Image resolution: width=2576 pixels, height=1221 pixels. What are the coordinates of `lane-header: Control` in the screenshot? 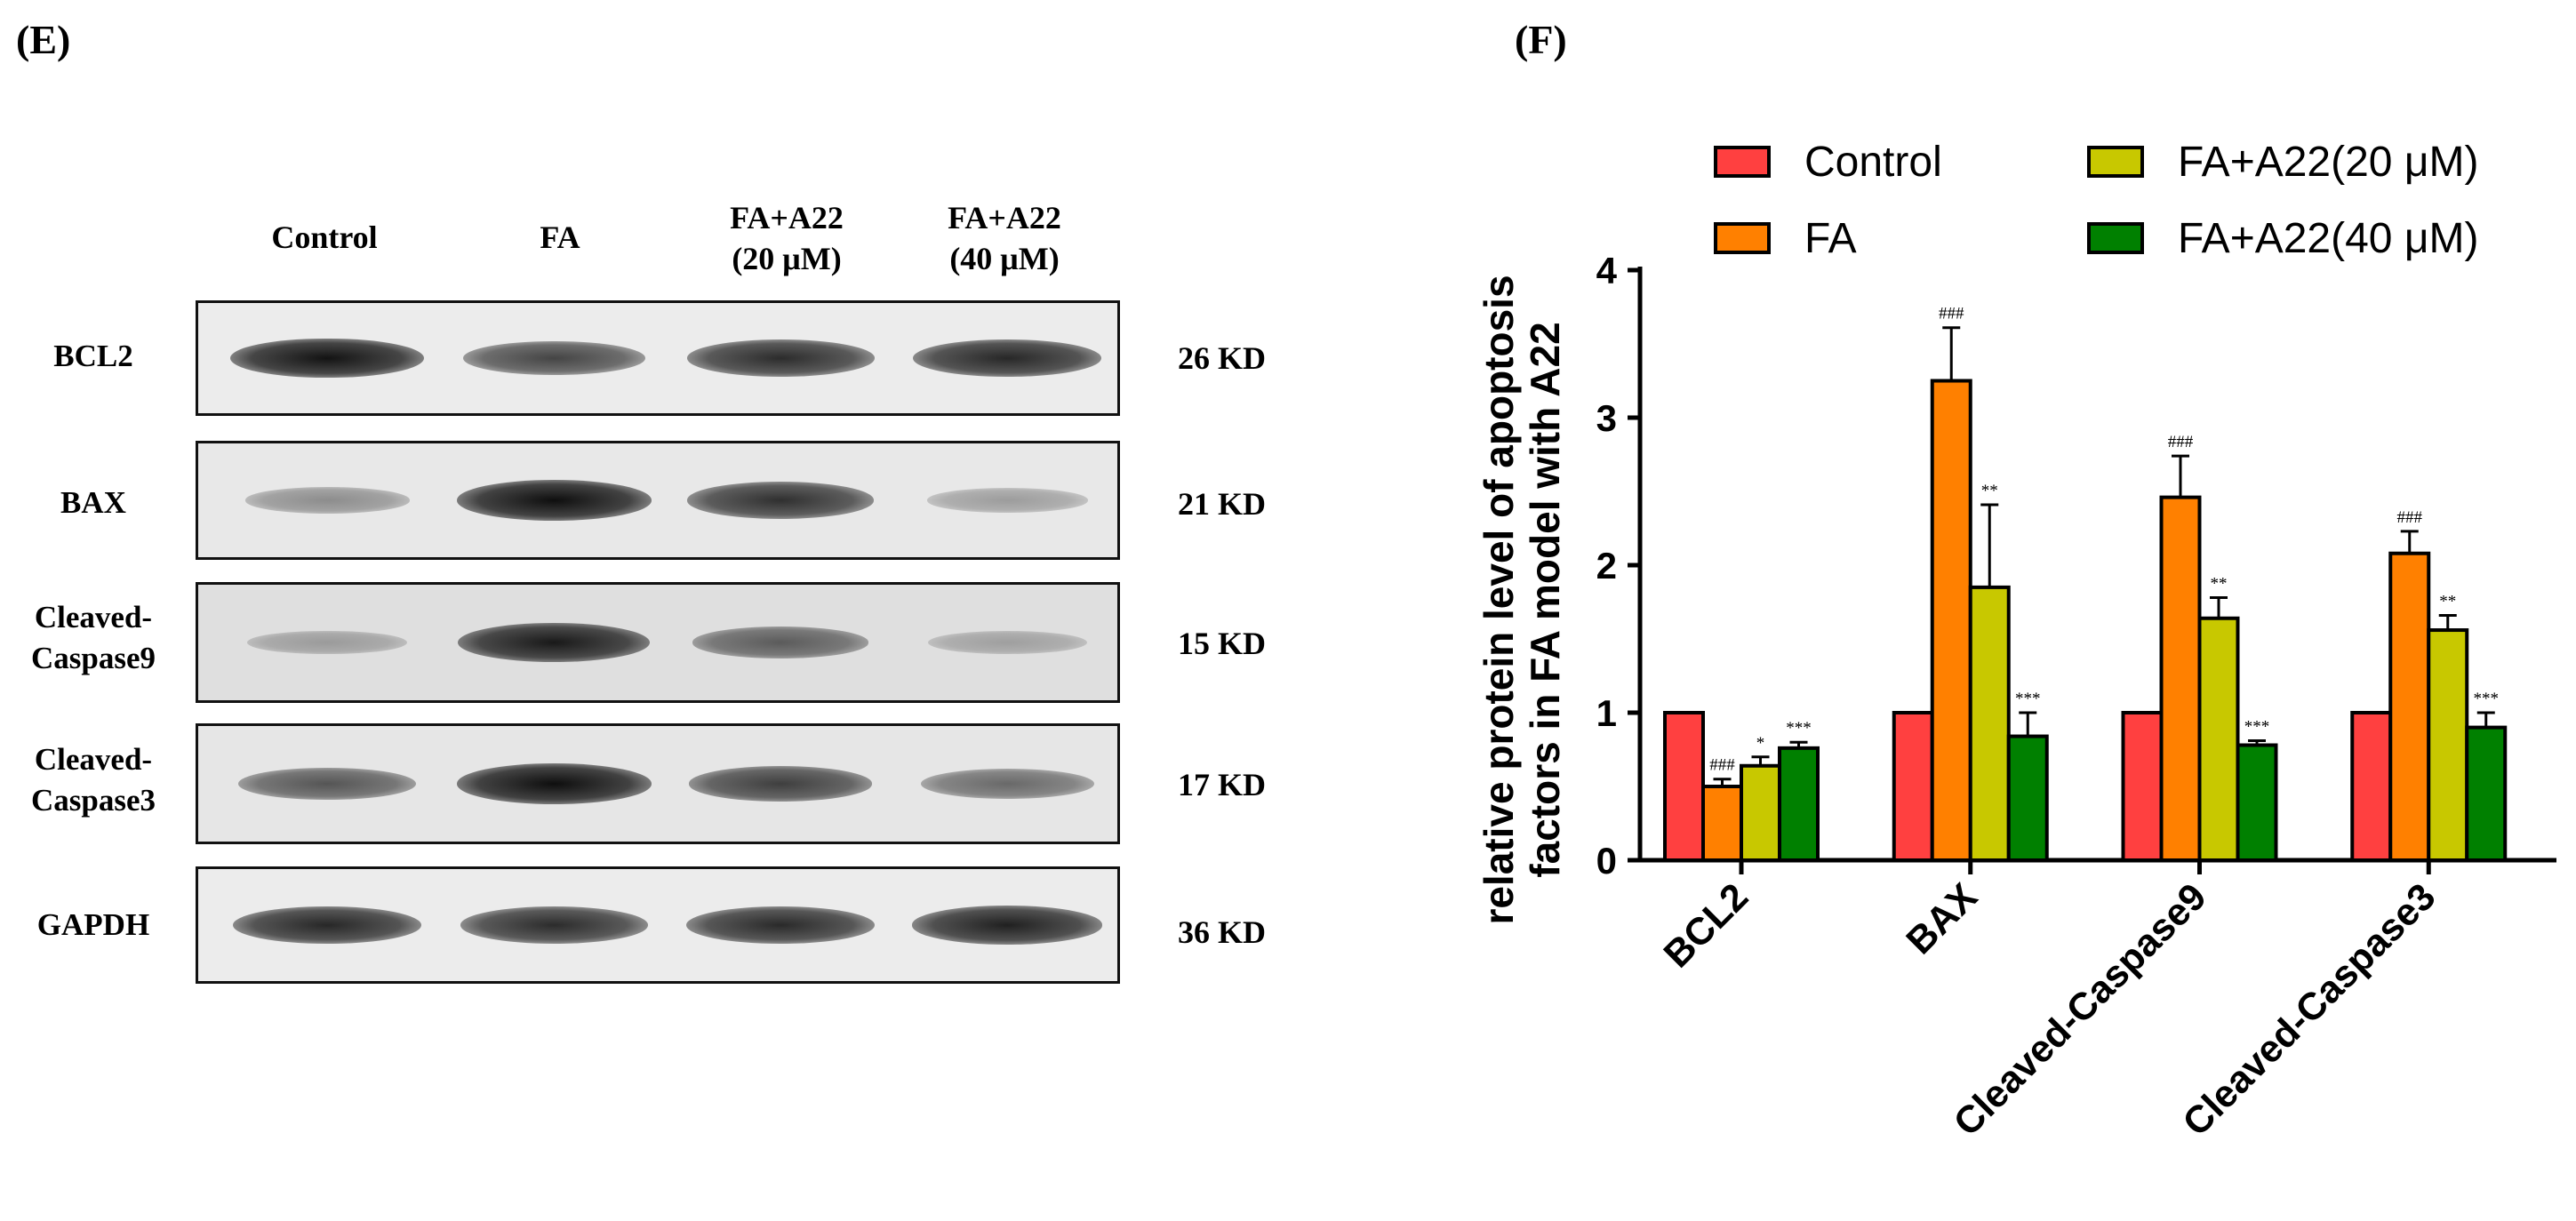 It's located at (324, 238).